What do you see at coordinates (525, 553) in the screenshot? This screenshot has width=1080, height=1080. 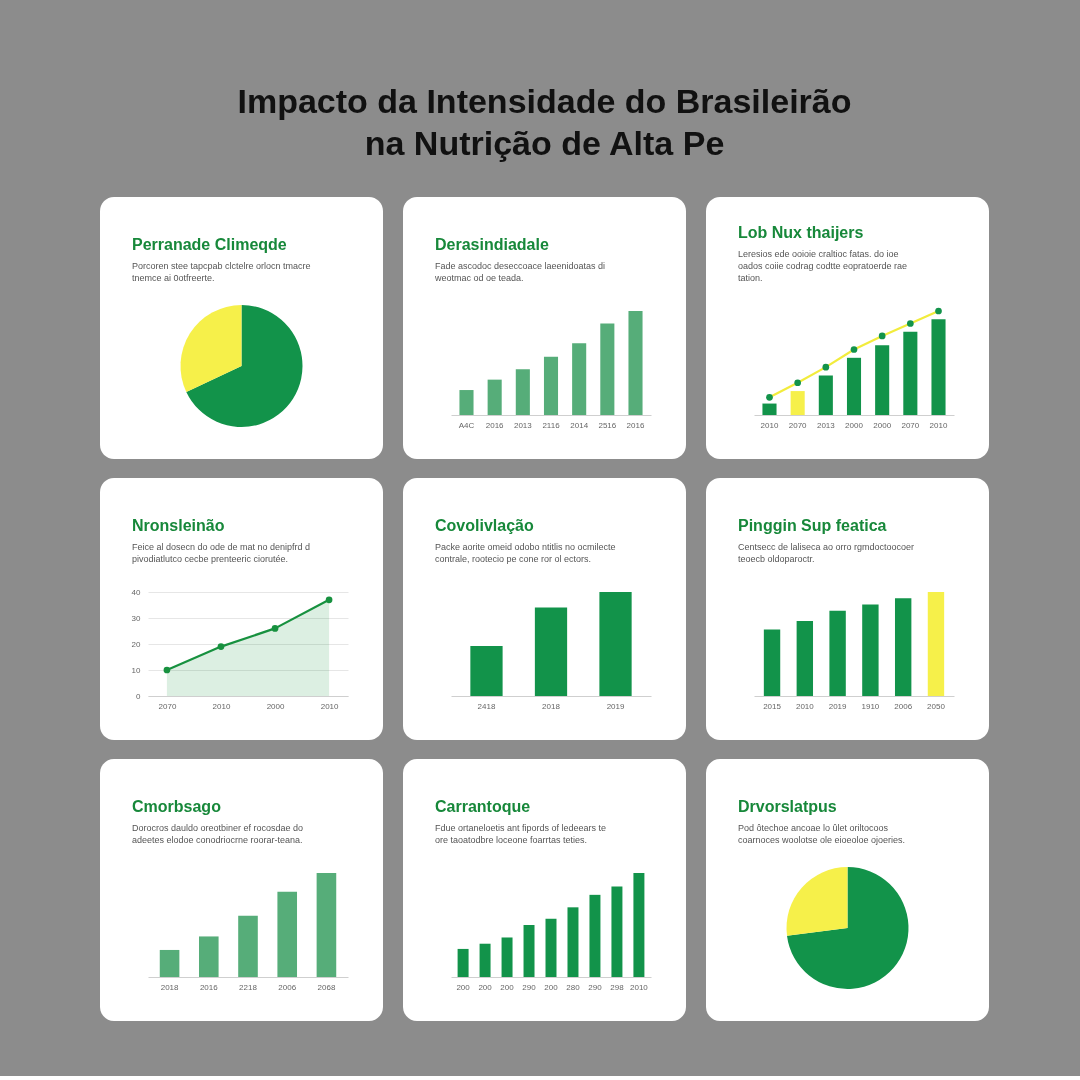 I see `chart-subtitle: Packe aorite omeid odobo ntitlis no ocmilecte contrale, rootecio pe cone ror ol ectors.` at bounding box center [525, 553].